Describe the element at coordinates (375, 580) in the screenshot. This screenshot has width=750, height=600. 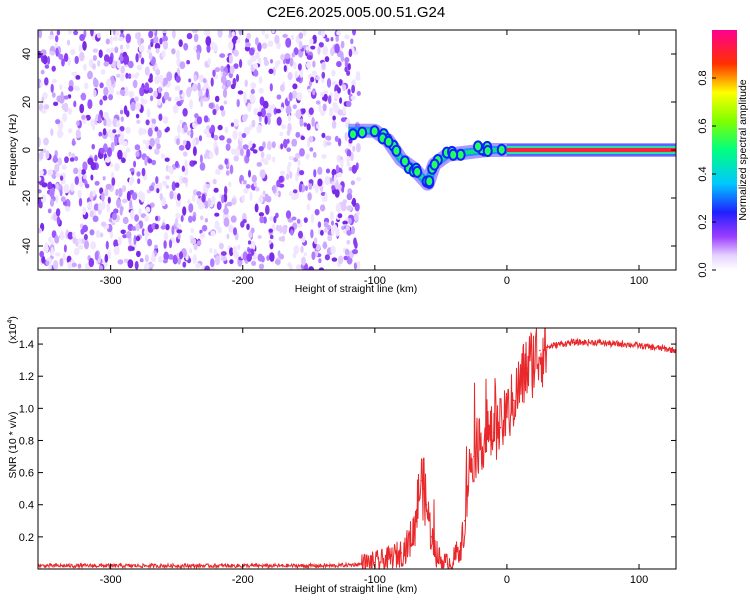
I see `x-tick-label: -100` at that location.